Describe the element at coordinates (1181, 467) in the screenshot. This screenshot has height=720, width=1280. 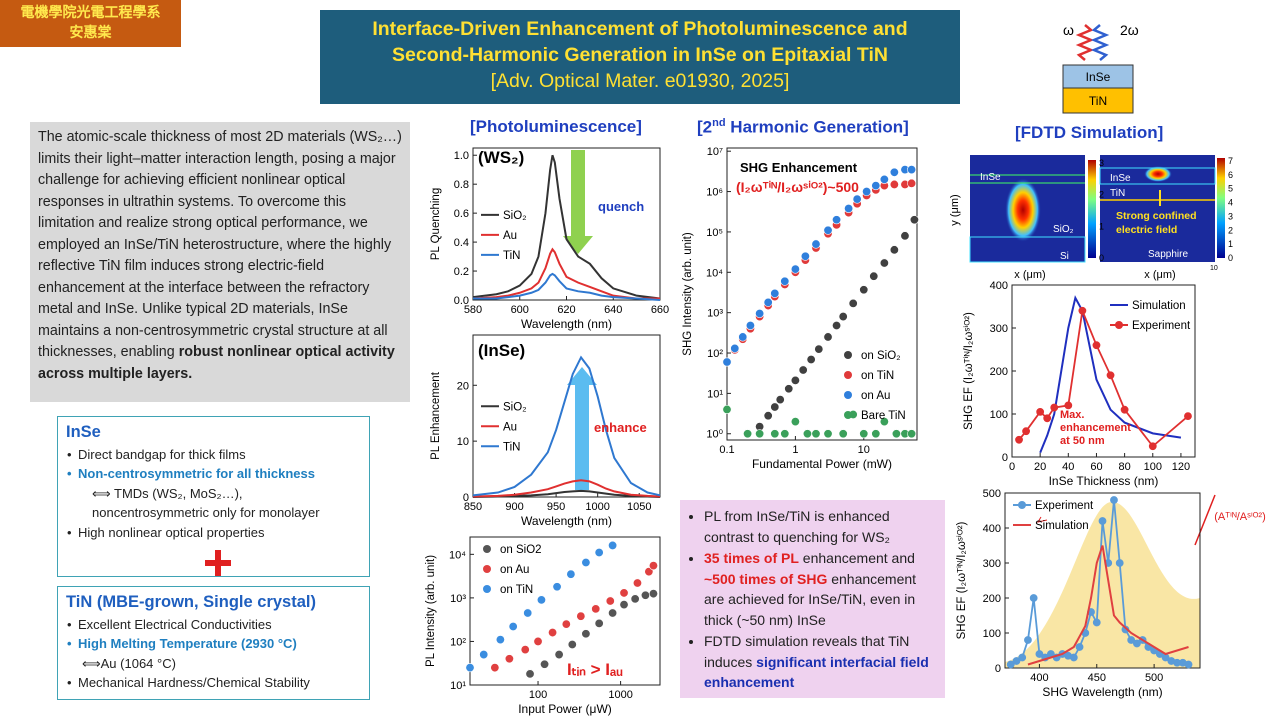
I see `x-tick-label: 120` at that location.